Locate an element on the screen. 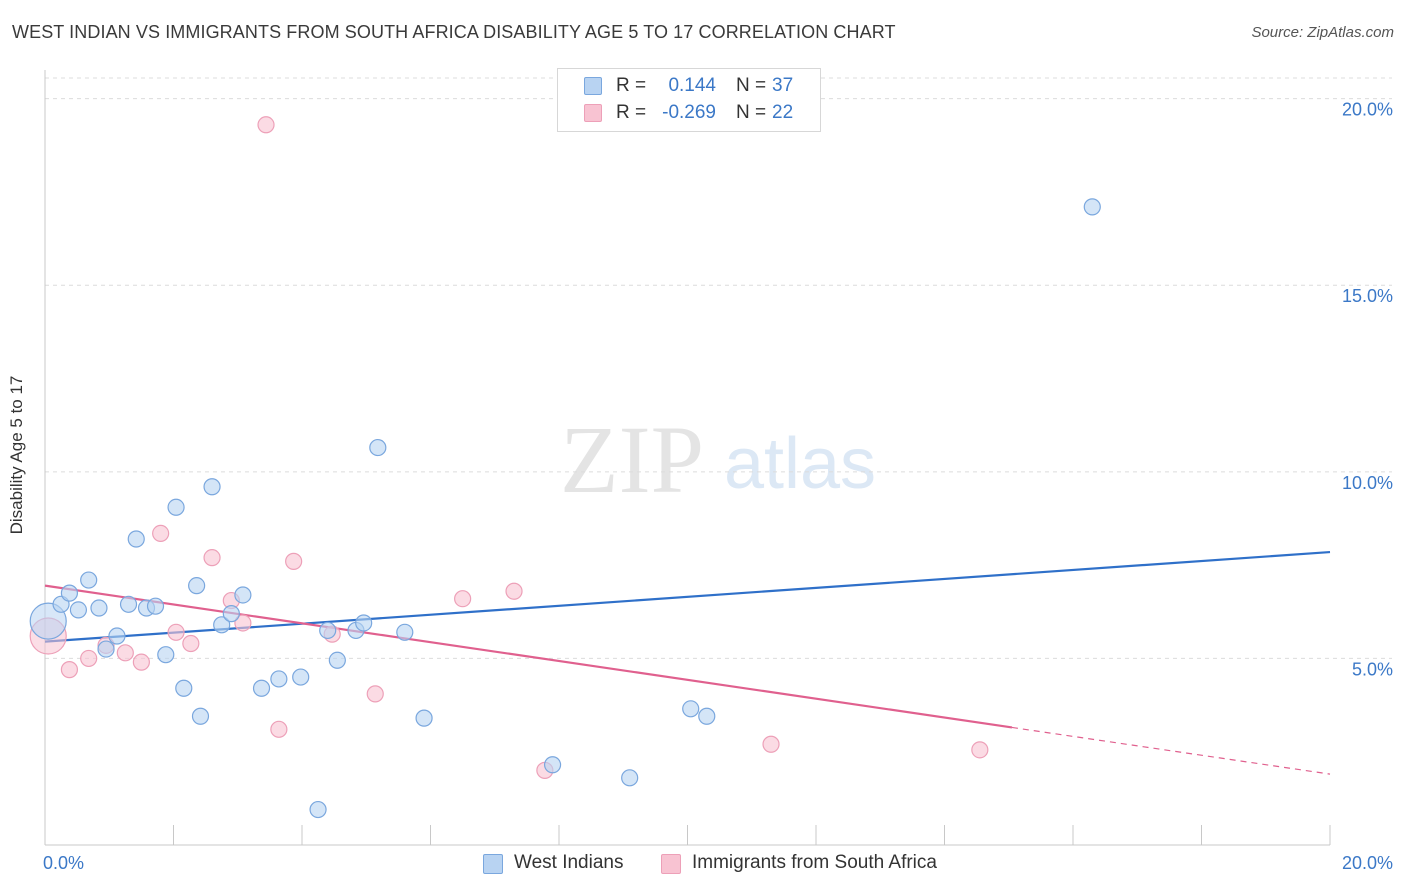 This screenshot has width=1406, height=892. watermark-atlas: atlas is located at coordinates (800, 464).